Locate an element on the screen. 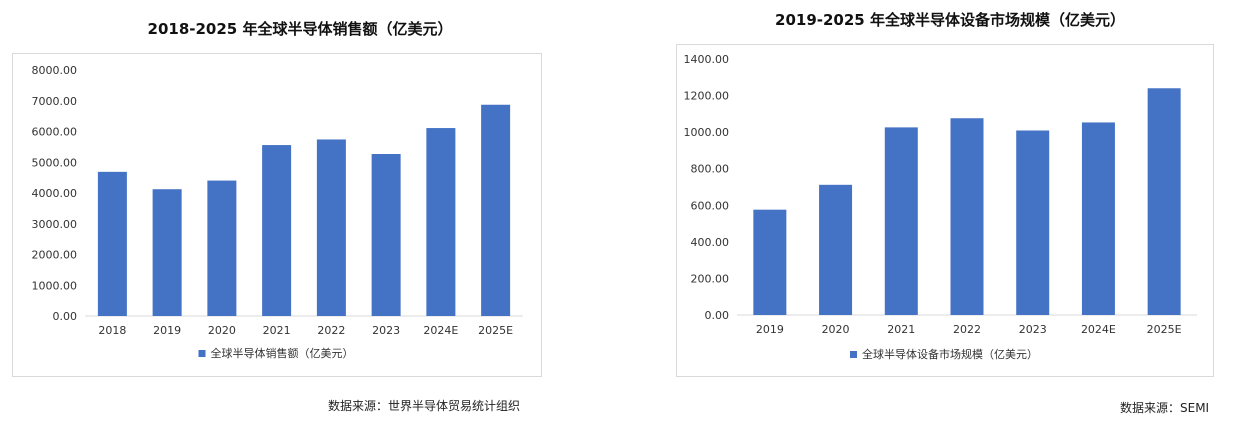  y-tick-label: 1400.00 is located at coordinates (707, 59).